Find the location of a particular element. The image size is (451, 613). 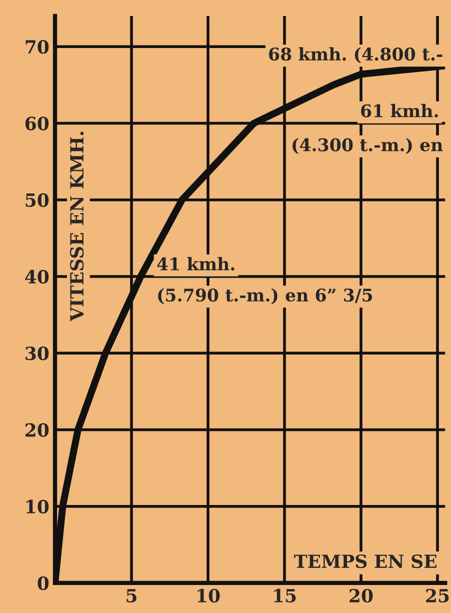

annotation: 41 kmh. is located at coordinates (195, 263).